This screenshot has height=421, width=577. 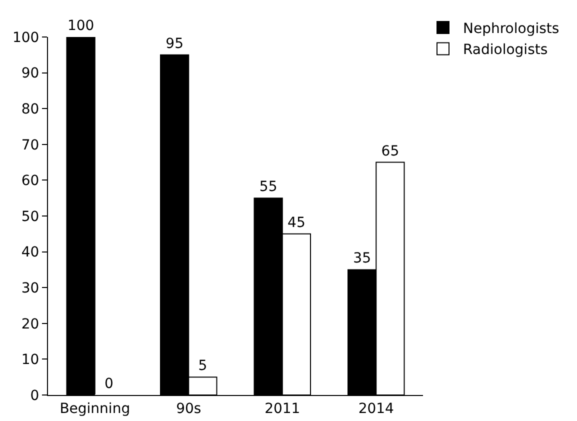 What do you see at coordinates (30, 360) in the screenshot?
I see `y-tick-label: 10` at bounding box center [30, 360].